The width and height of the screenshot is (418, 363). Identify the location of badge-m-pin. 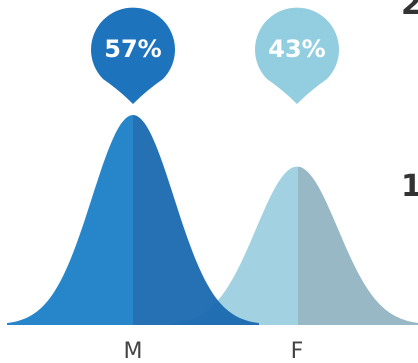
(132, 56).